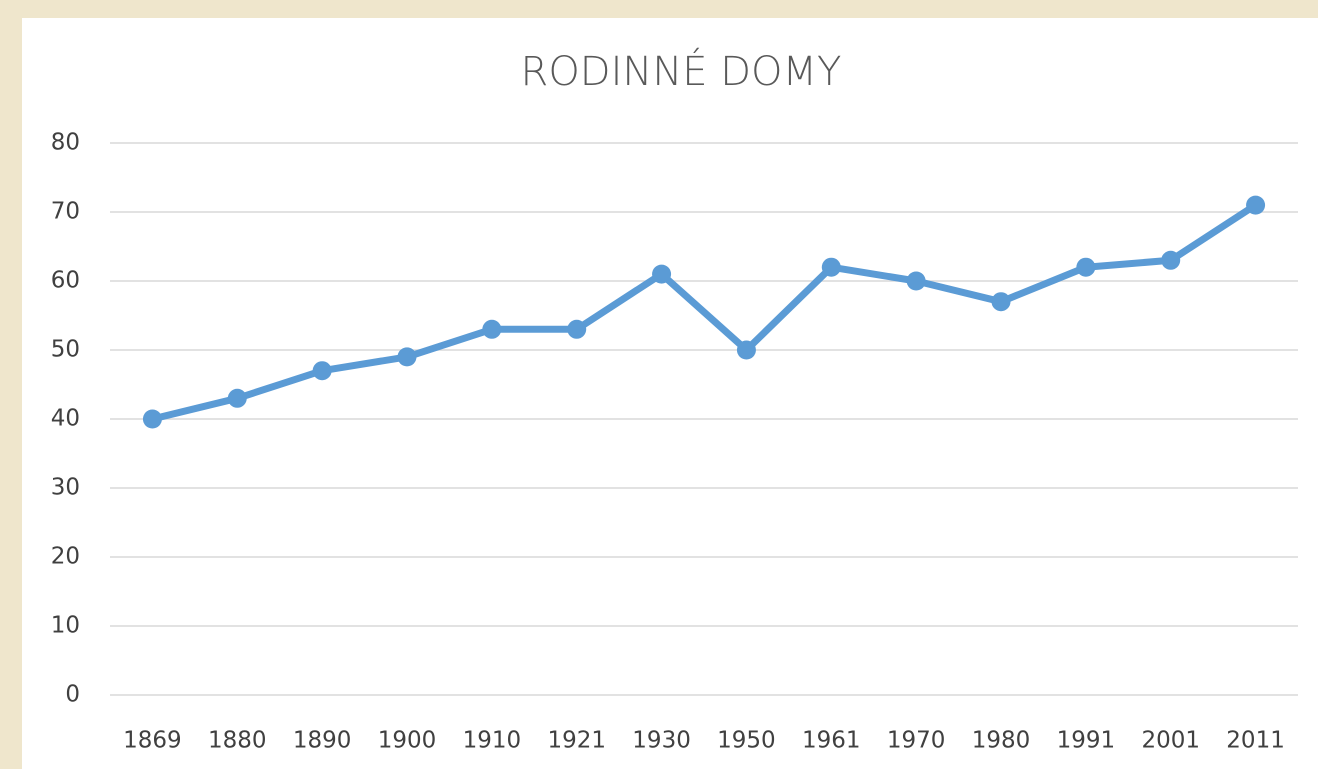 The image size is (1318, 769). Describe the element at coordinates (65, 143) in the screenshot. I see `y-tick-label: 80` at that location.